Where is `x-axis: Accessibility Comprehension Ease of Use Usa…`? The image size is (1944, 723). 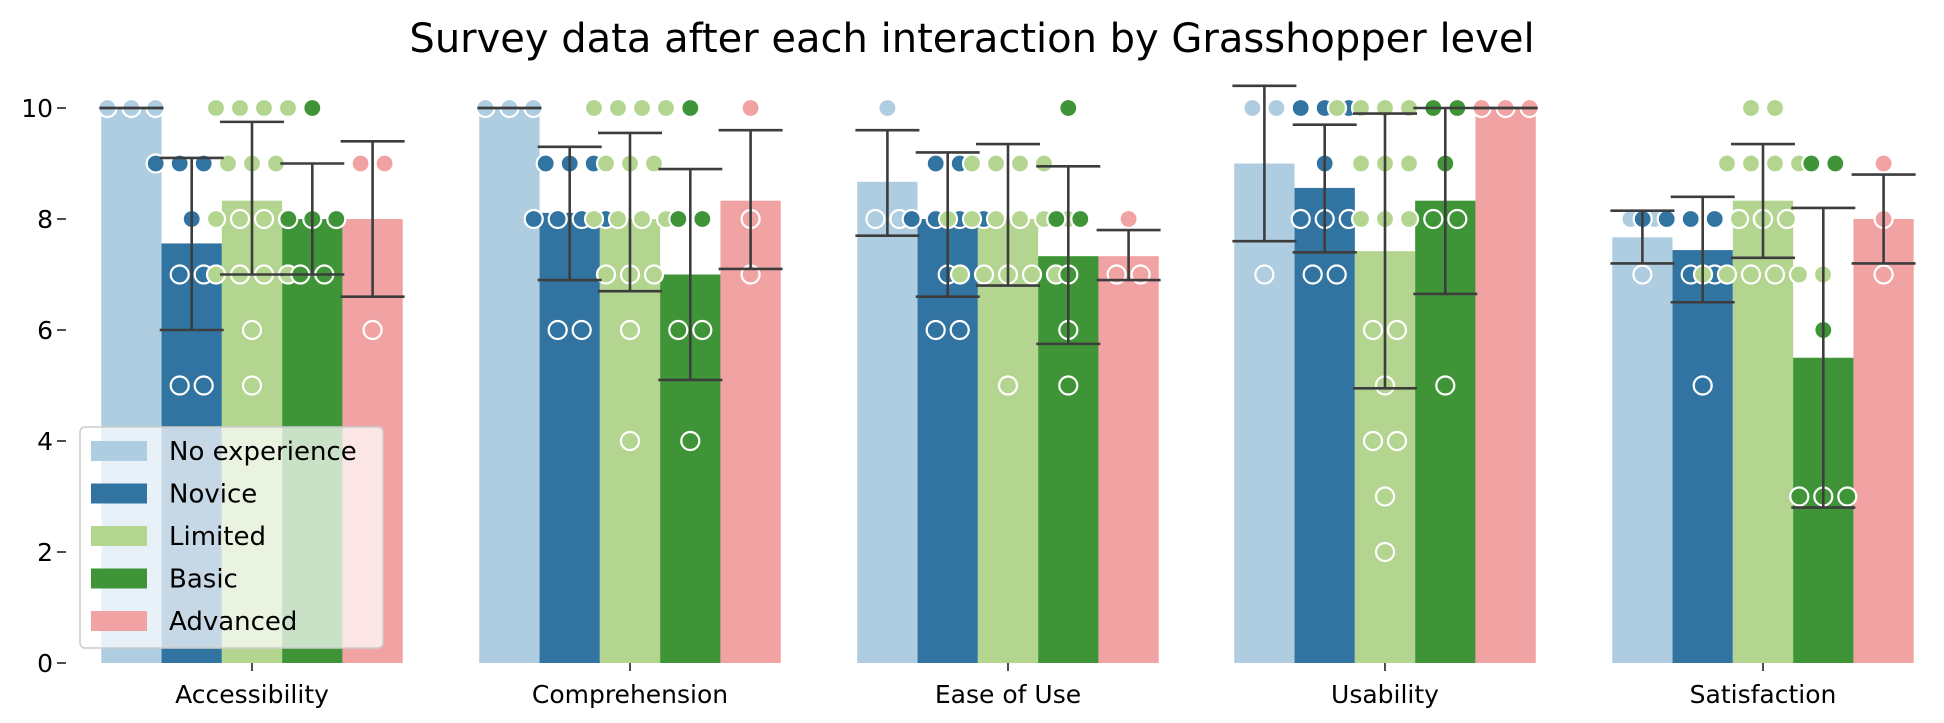 x-axis: Accessibility Comprehension Ease of Use Usa… is located at coordinates (1005, 686).